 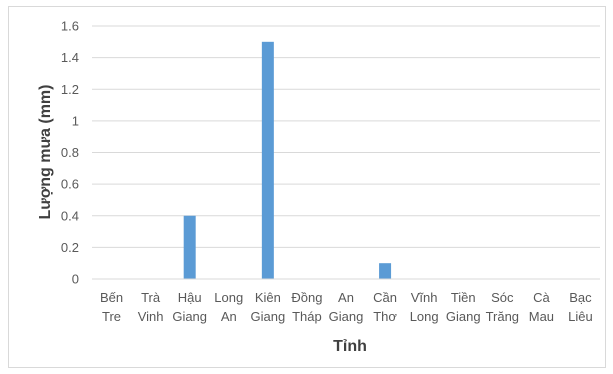 What do you see at coordinates (70, 57) in the screenshot?
I see `y-tick-label: 1.4` at bounding box center [70, 57].